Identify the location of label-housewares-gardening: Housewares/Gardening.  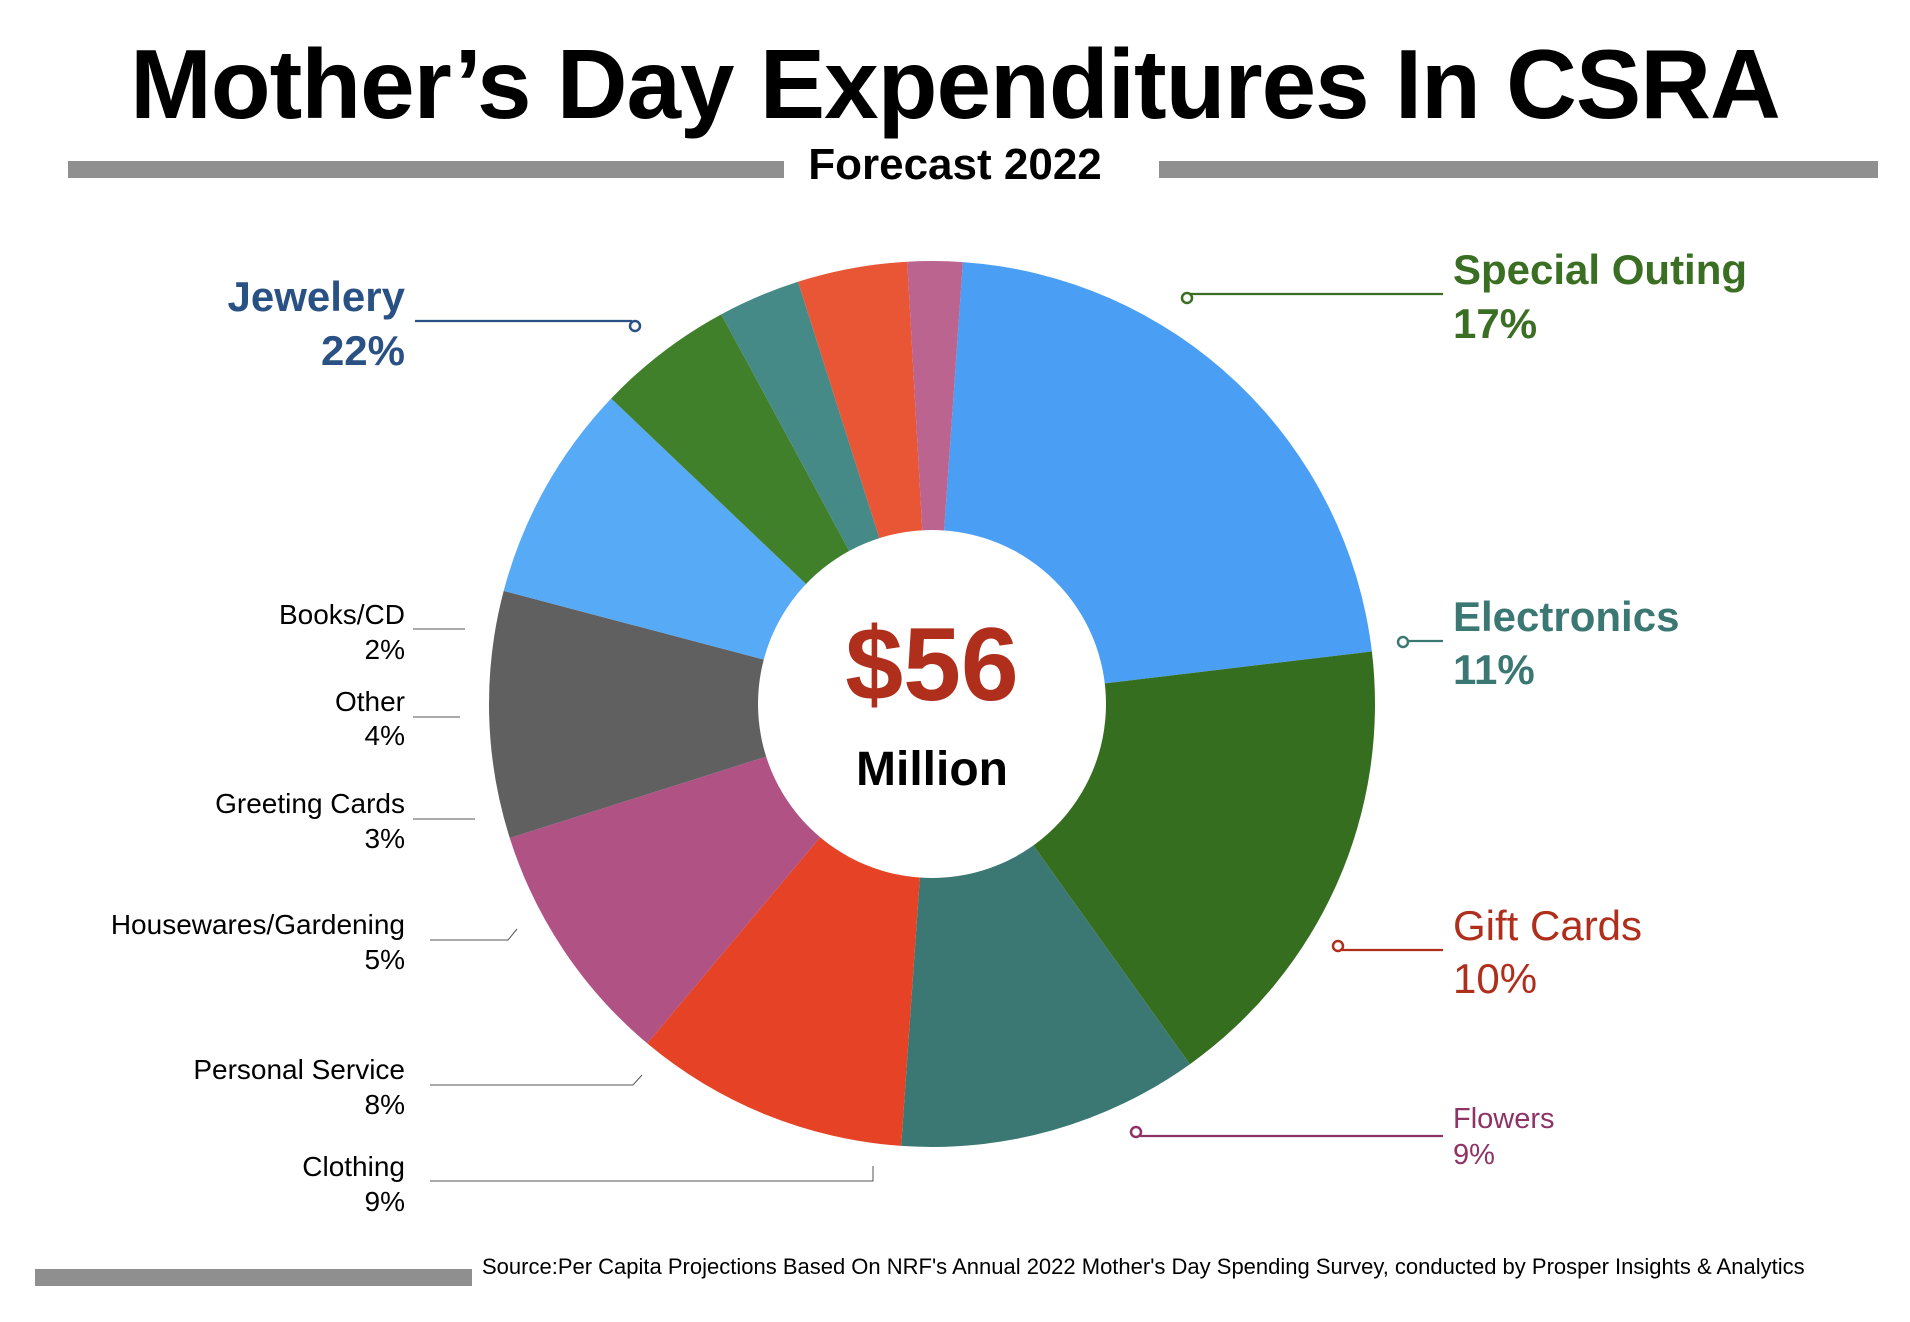
(258, 924).